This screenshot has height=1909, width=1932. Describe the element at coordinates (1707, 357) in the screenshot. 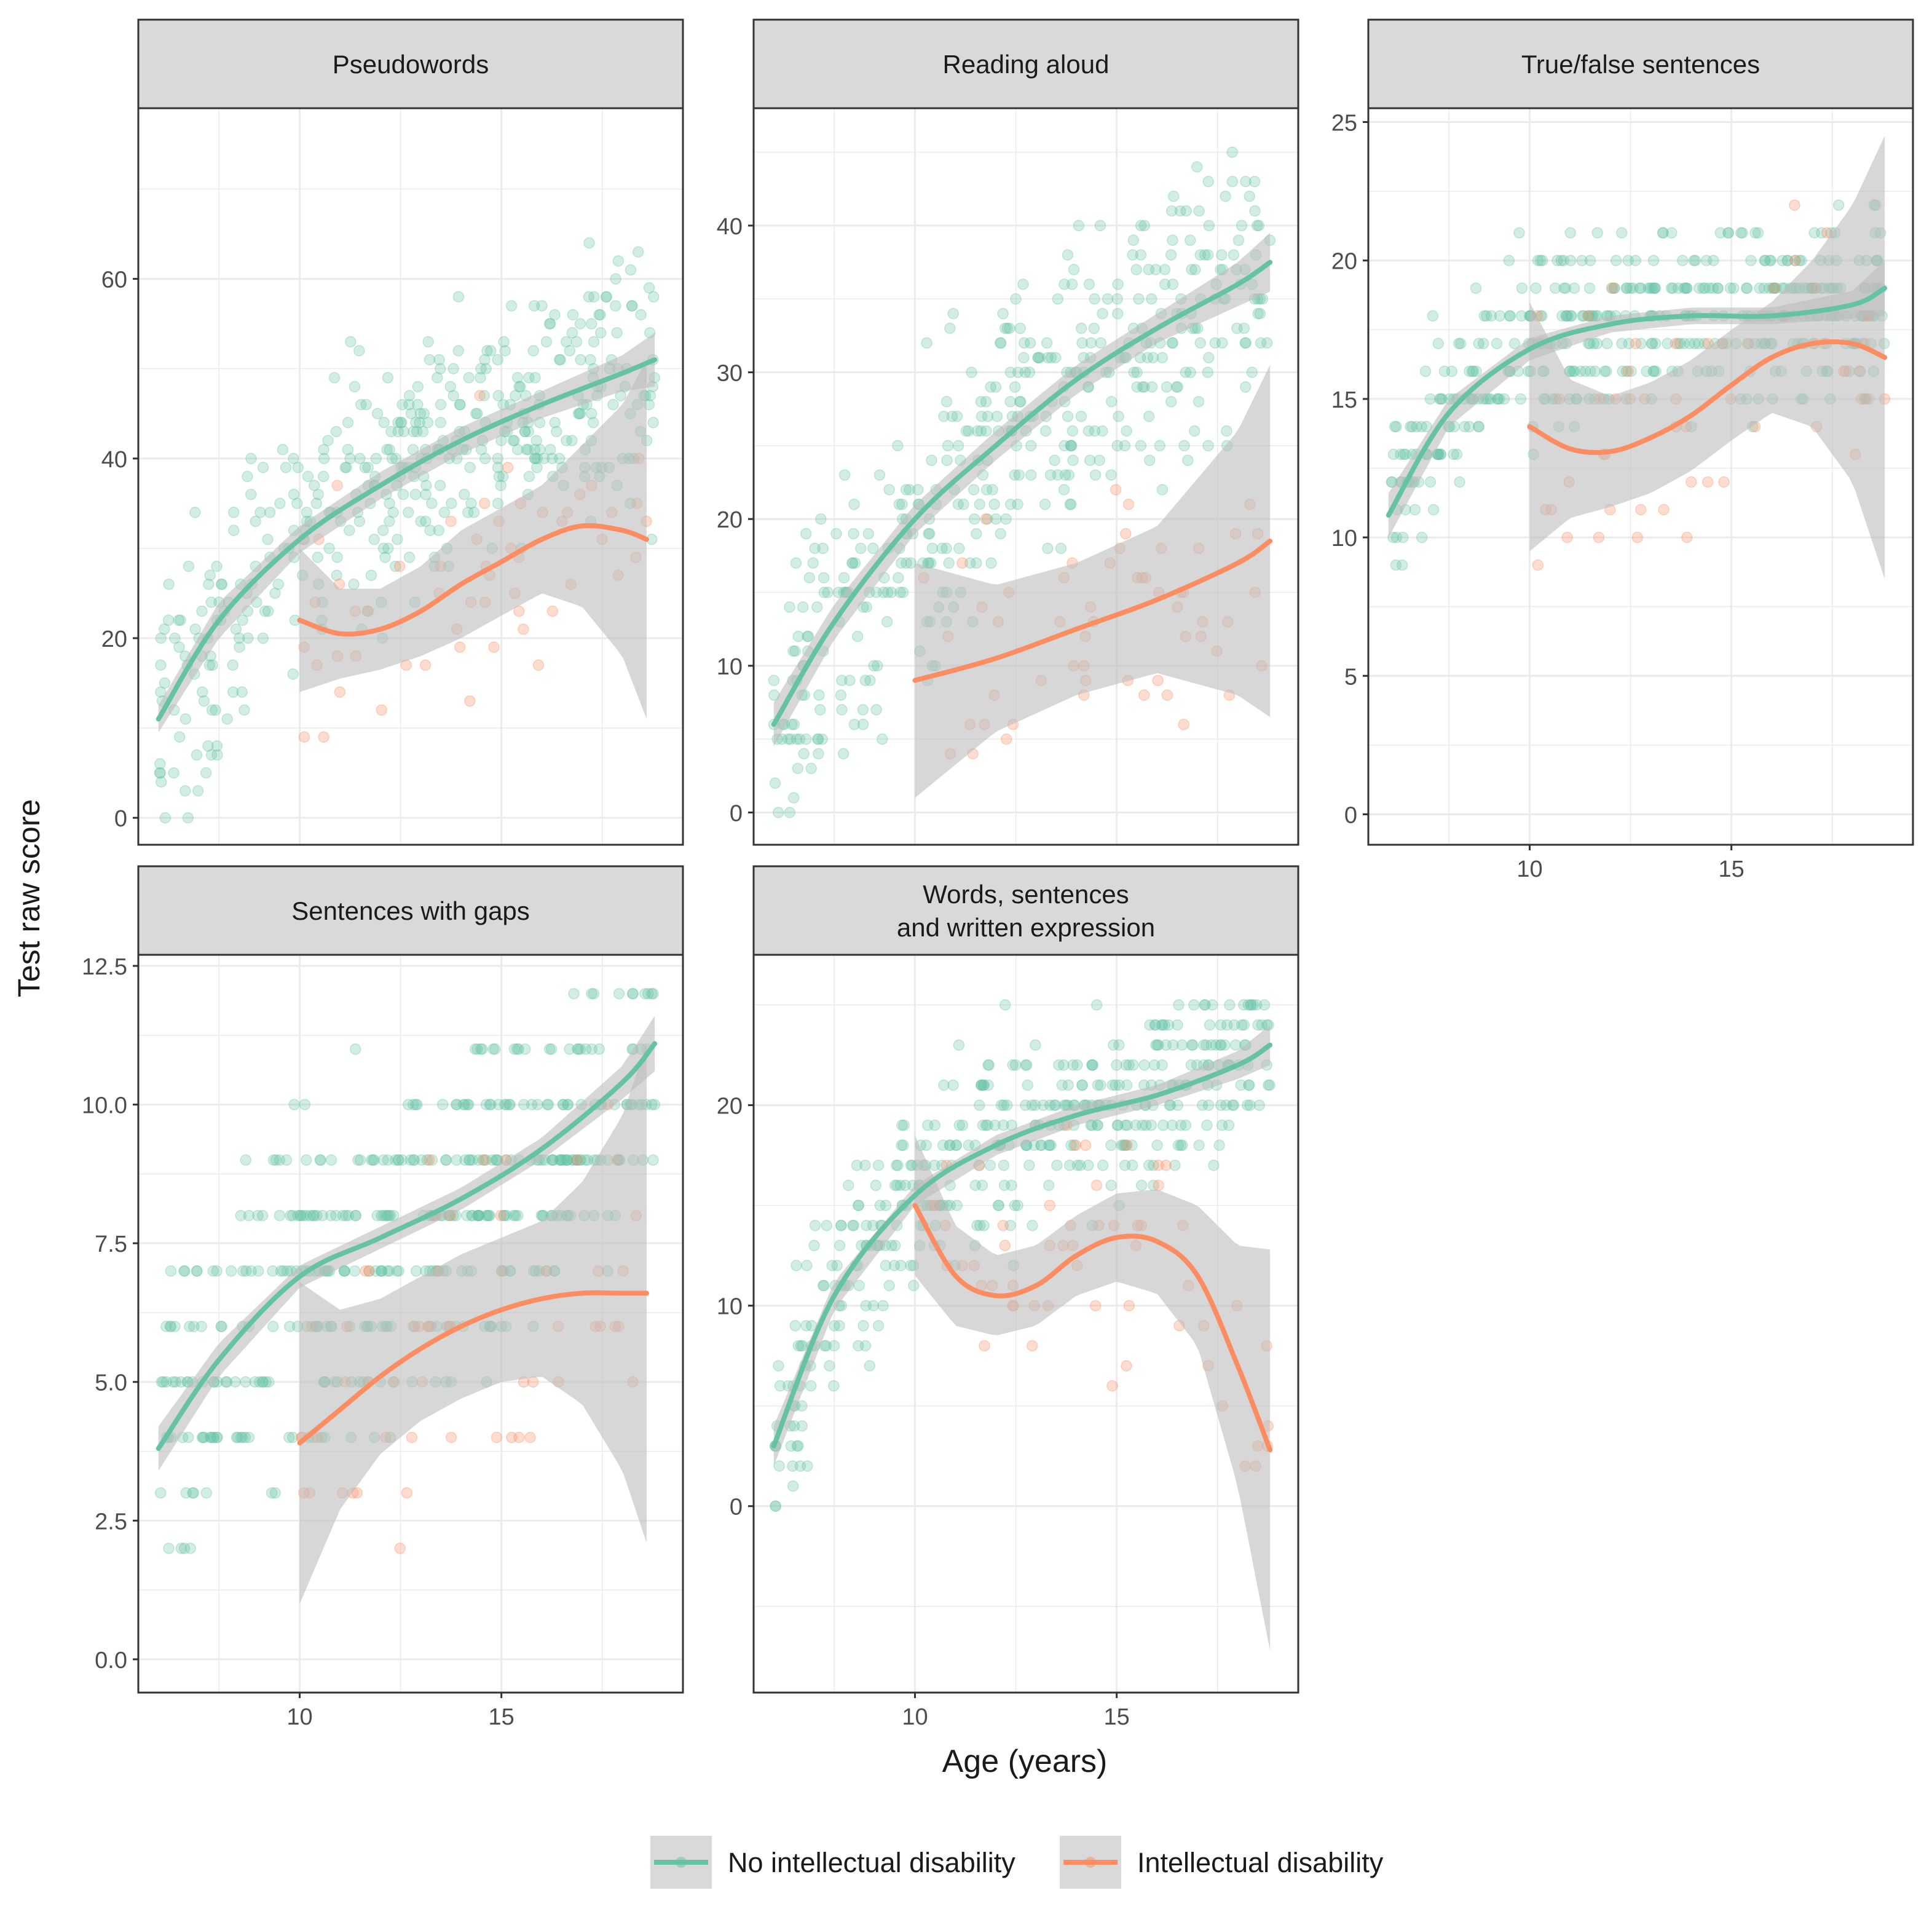

I see `ribbon-id` at that location.